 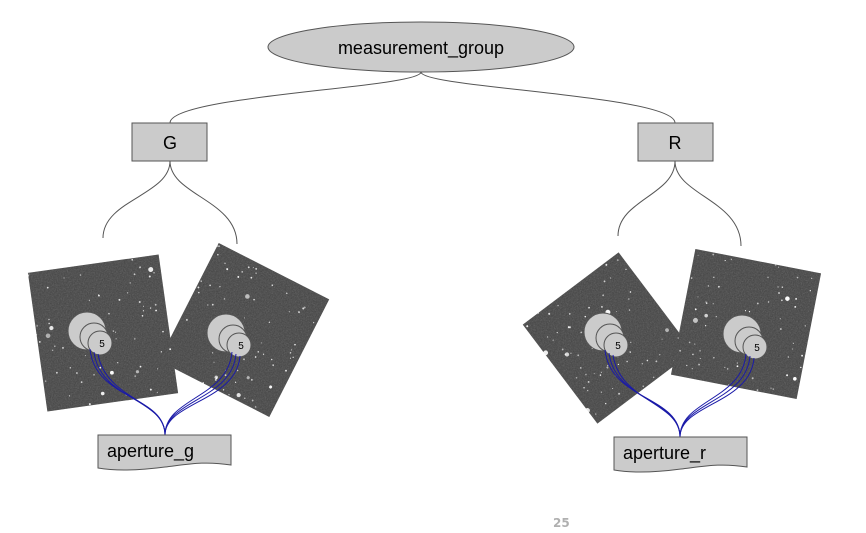 What do you see at coordinates (646, 198) in the screenshot?
I see `connector-r-image1` at bounding box center [646, 198].